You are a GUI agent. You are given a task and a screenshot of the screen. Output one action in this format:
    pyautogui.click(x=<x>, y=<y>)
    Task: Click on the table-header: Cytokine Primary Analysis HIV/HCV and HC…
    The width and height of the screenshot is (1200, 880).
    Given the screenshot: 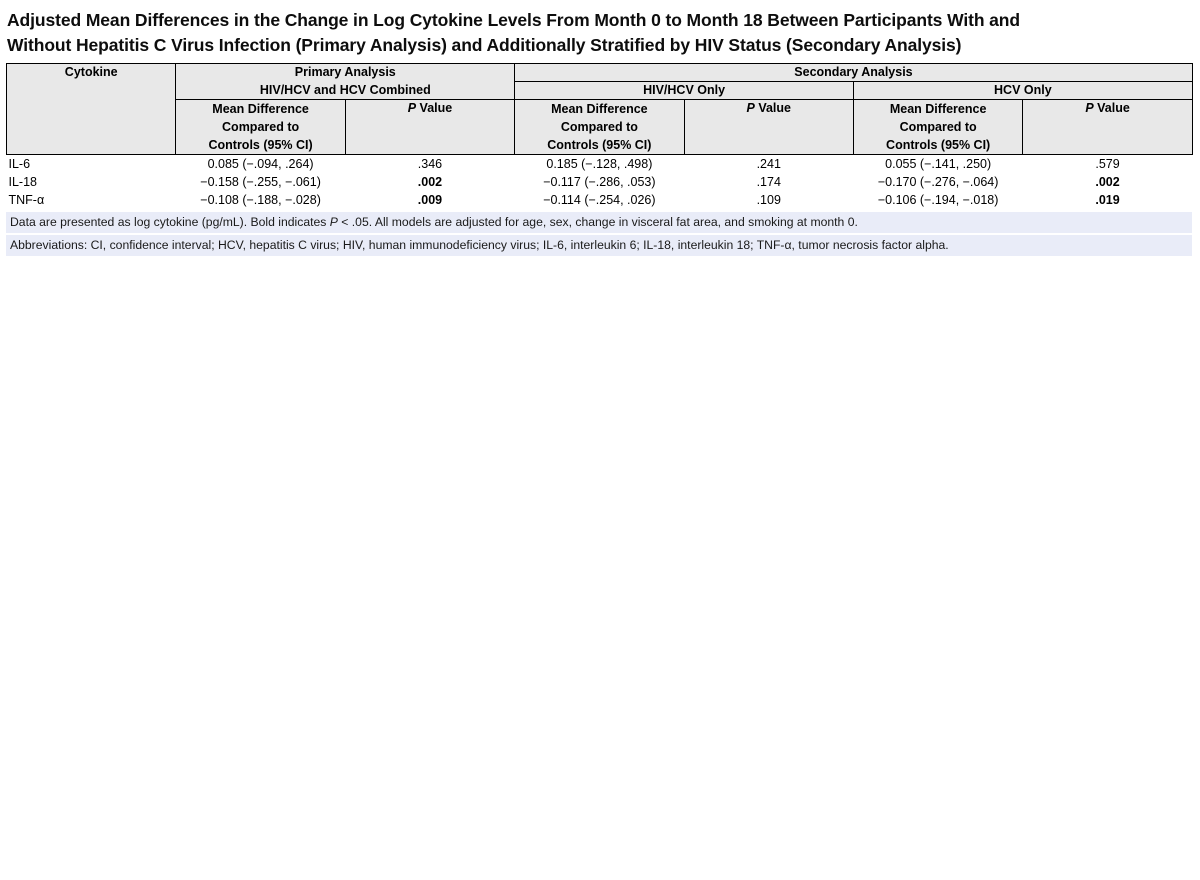 What is the action you would take?
    pyautogui.click(x=599, y=109)
    